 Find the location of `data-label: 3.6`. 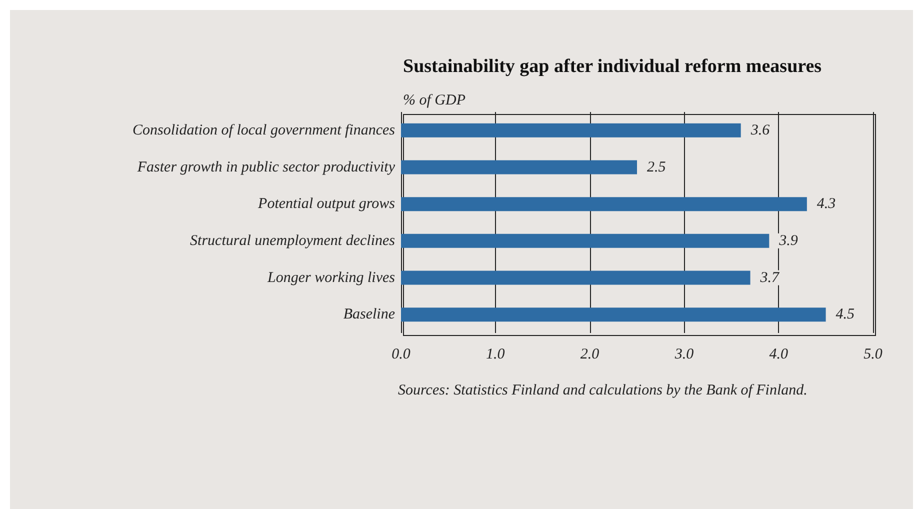

data-label: 3.6 is located at coordinates (760, 130).